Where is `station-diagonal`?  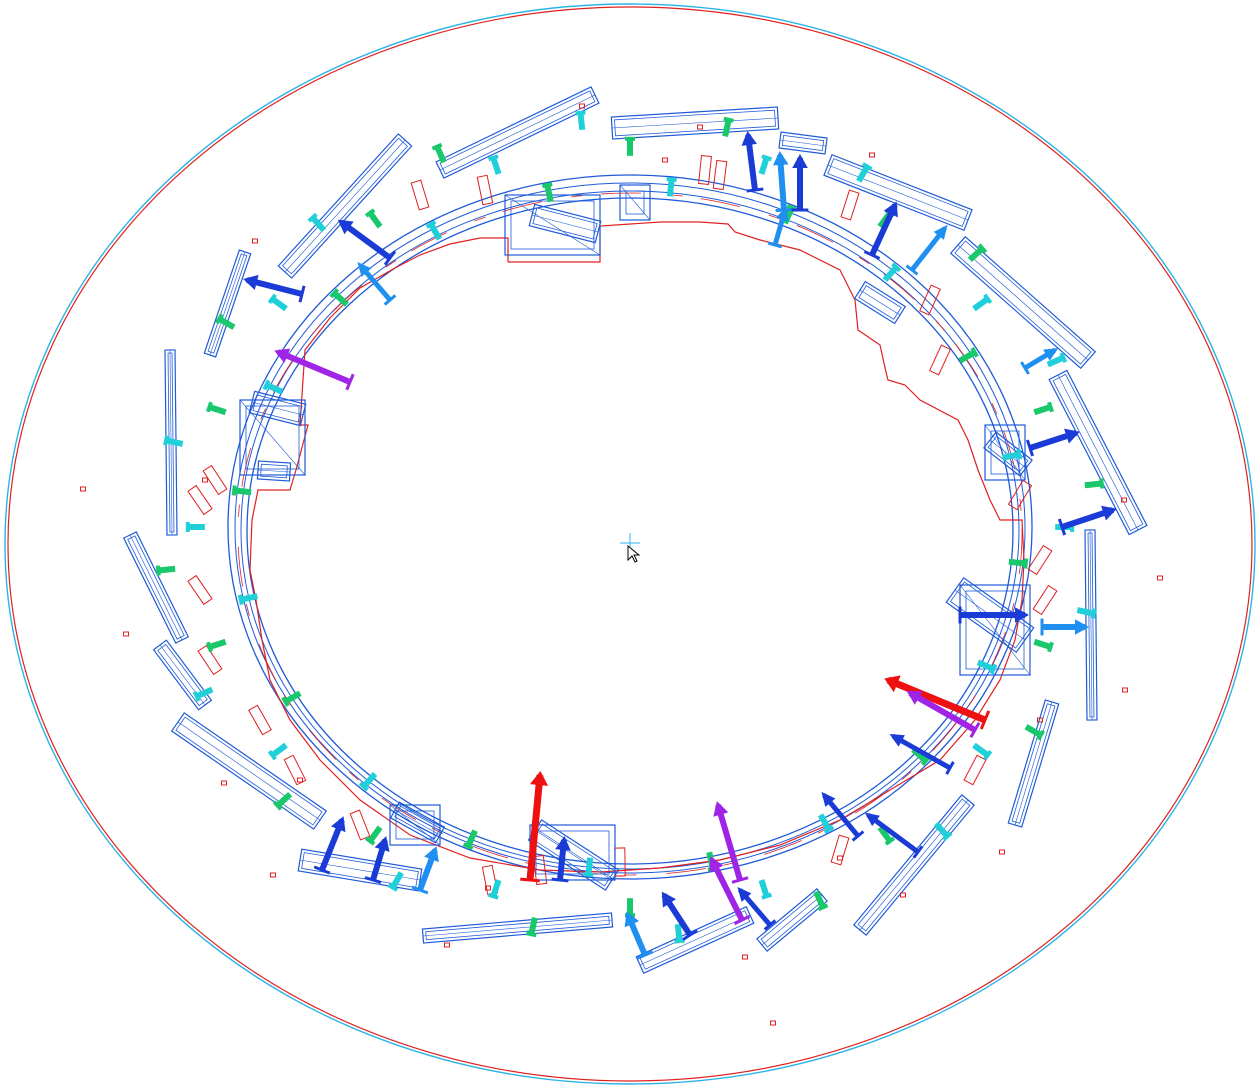 station-diagonal is located at coordinates (635, 202).